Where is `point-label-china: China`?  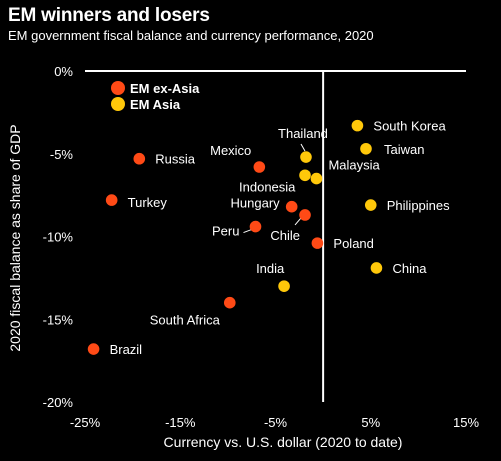 point-label-china: China is located at coordinates (409, 268).